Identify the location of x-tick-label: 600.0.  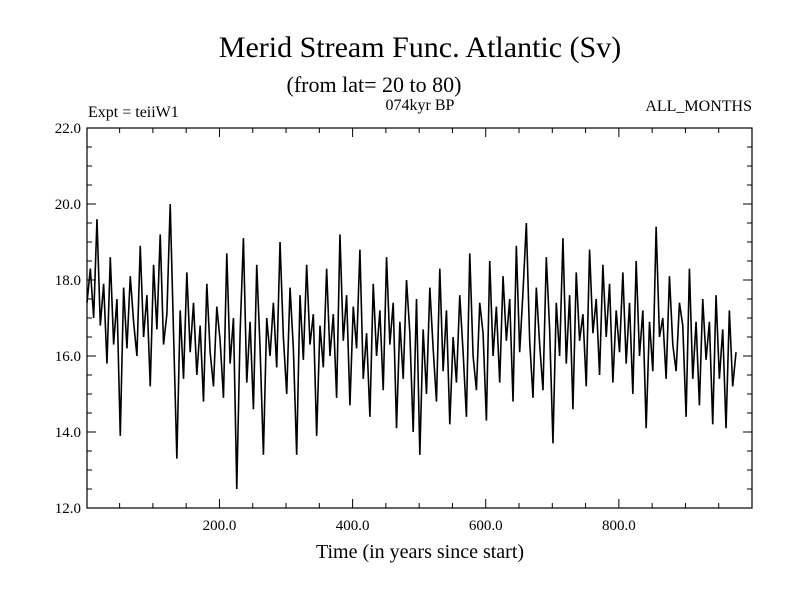
(486, 526).